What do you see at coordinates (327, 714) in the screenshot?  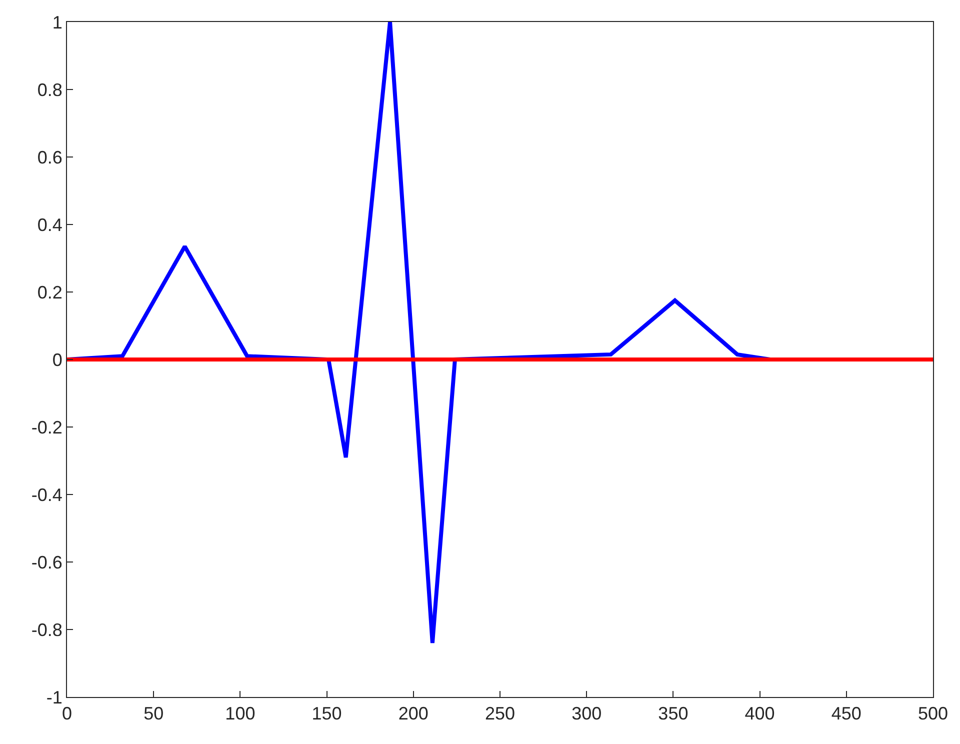 I see `x-tick-label: 150` at bounding box center [327, 714].